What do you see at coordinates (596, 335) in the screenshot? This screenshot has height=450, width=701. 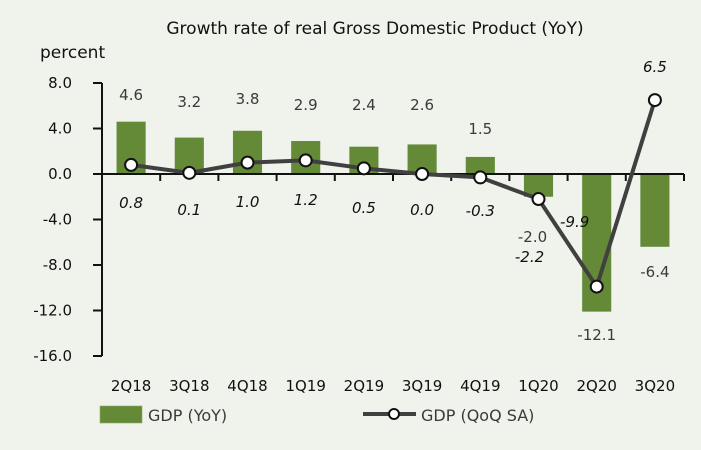 I see `bar-data-label: -12.1` at bounding box center [596, 335].